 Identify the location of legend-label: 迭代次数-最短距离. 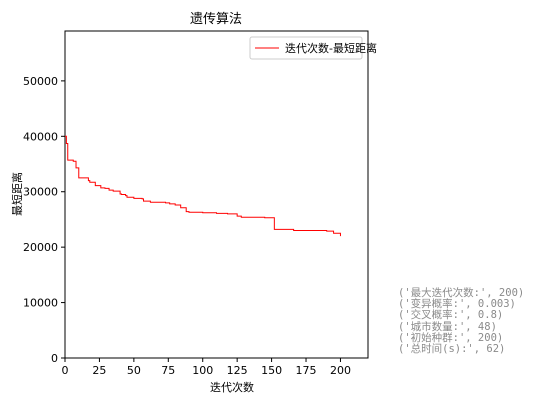
(331, 48).